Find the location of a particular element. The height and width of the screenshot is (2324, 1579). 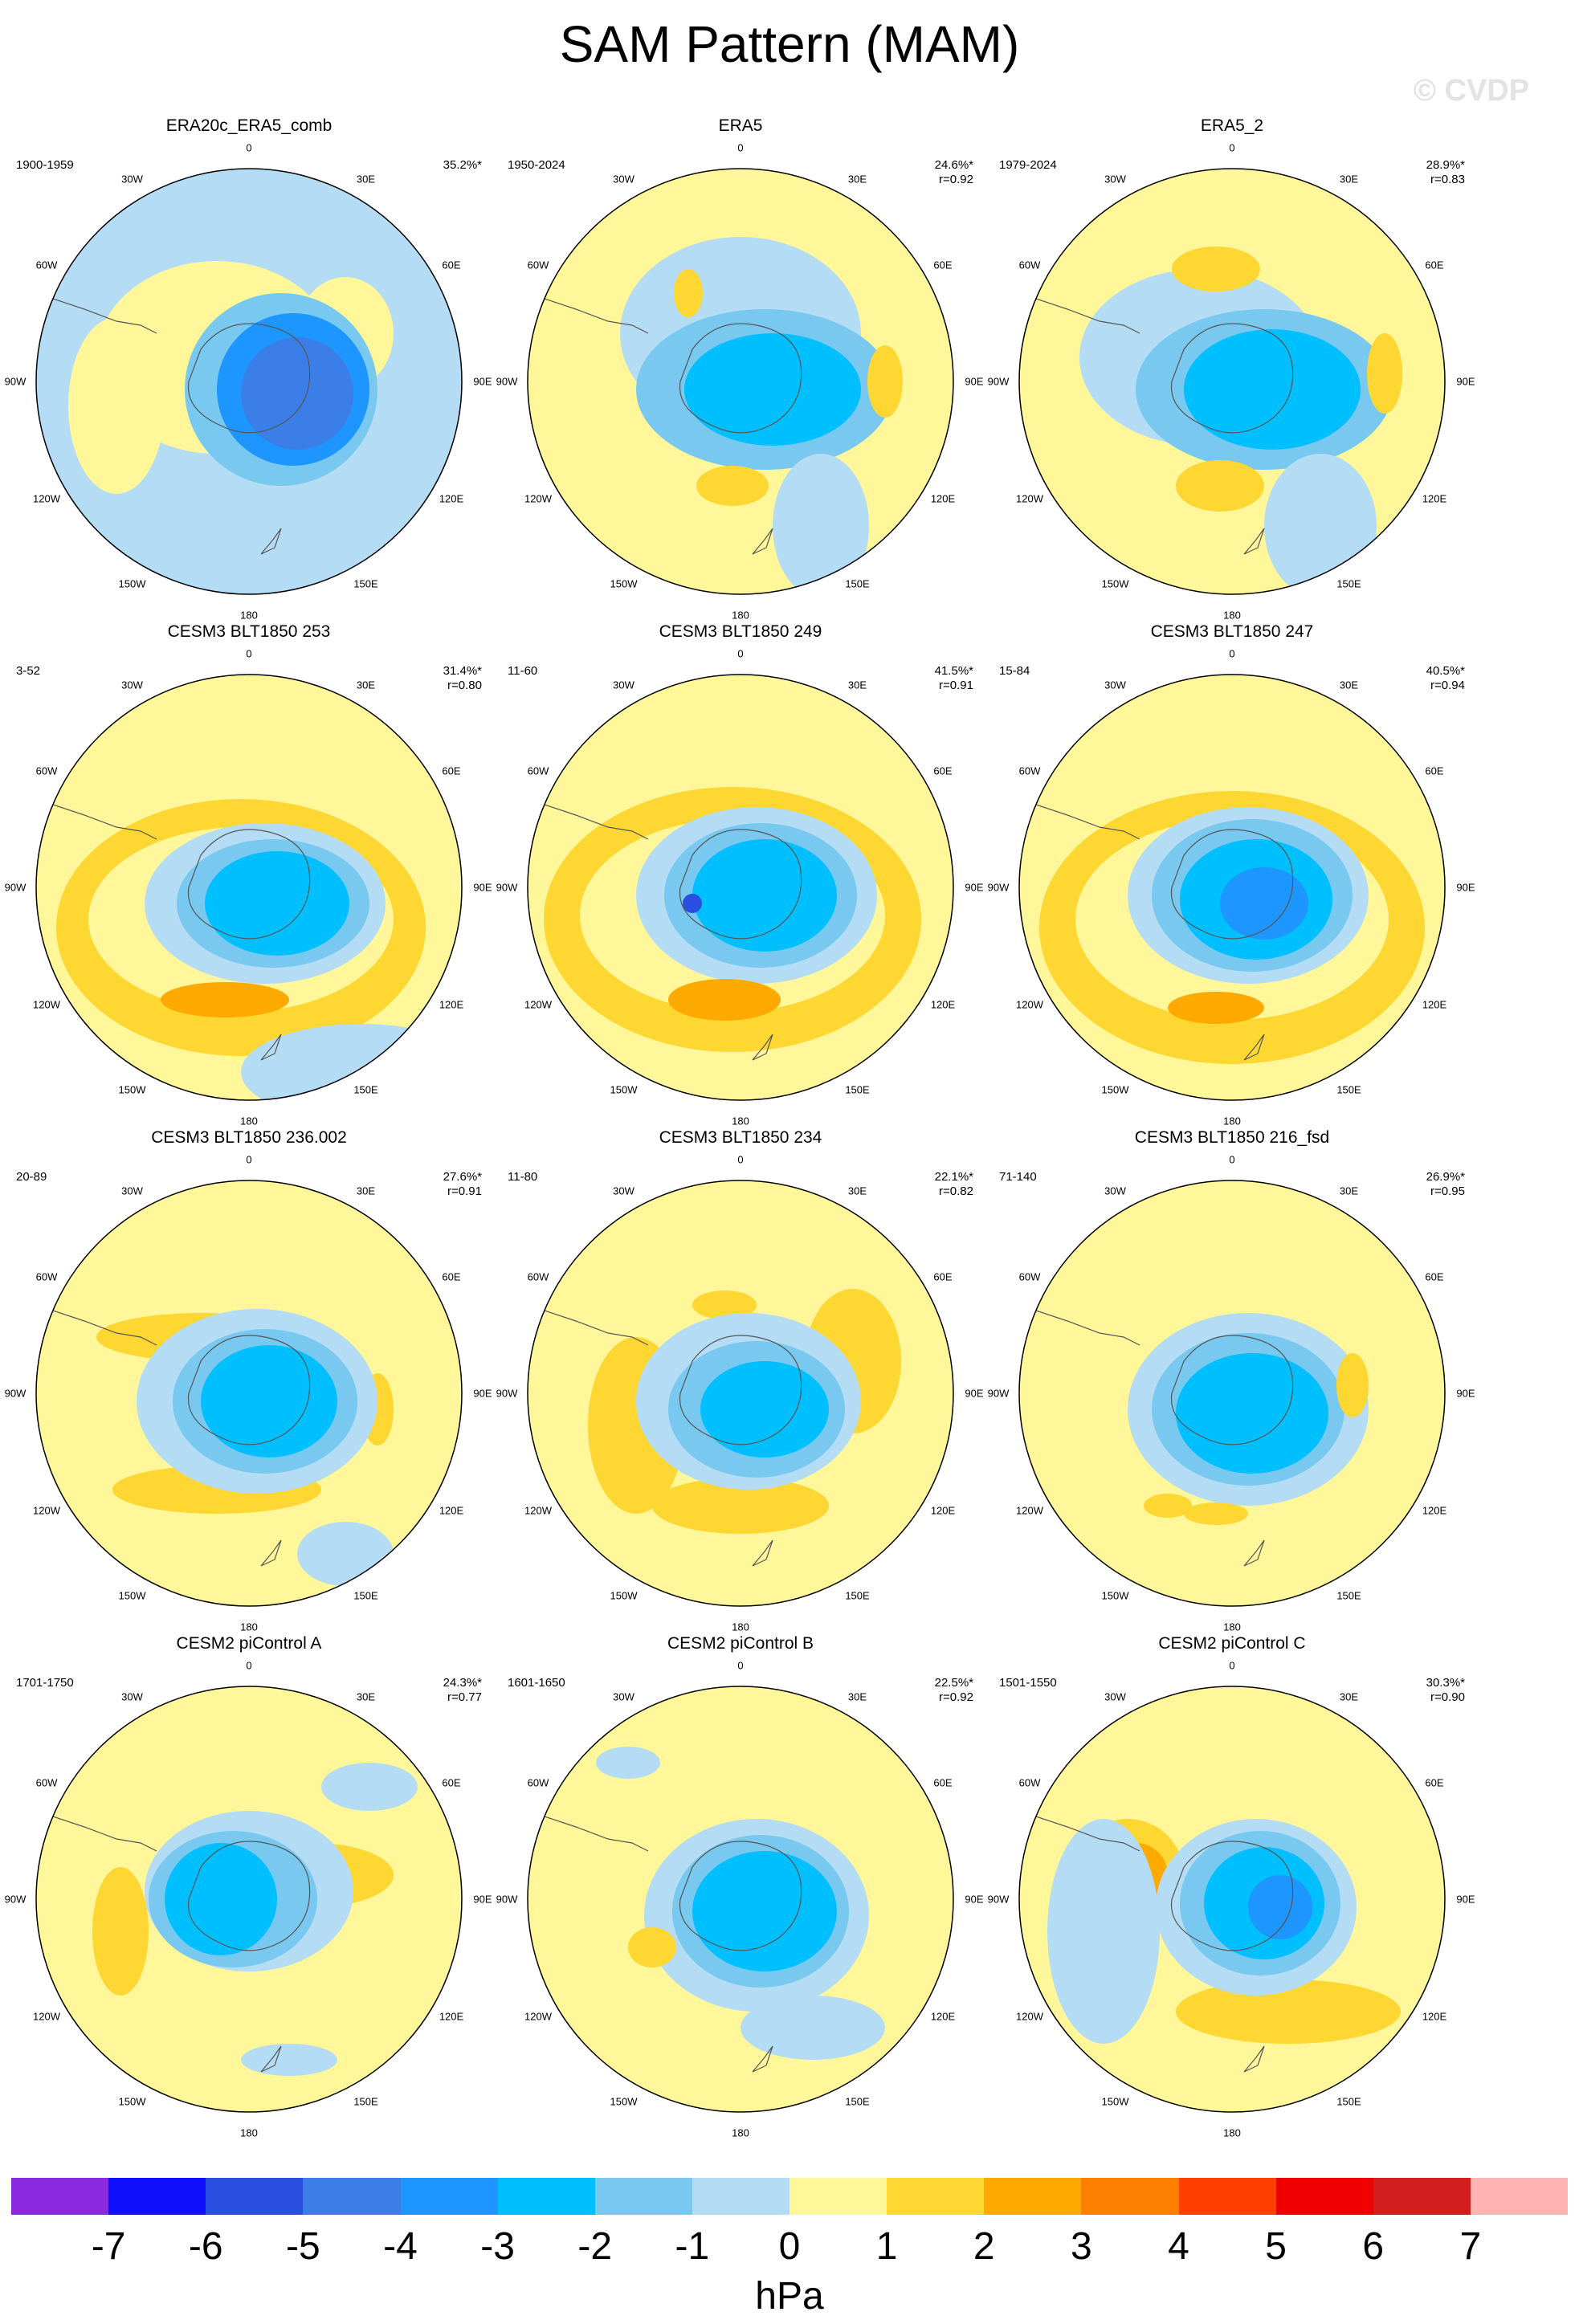

longitude-label: 30E is located at coordinates (366, 1697).